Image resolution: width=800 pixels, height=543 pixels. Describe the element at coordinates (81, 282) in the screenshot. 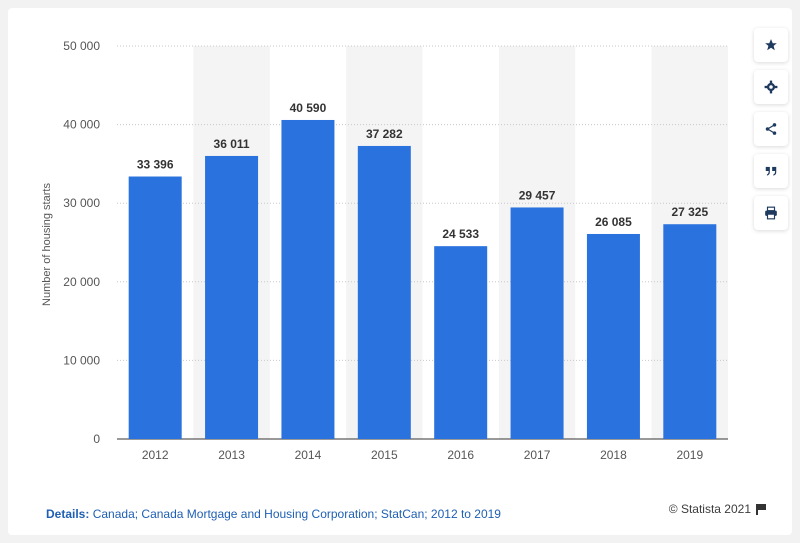

I see `y-tick-label: 20 000` at that location.